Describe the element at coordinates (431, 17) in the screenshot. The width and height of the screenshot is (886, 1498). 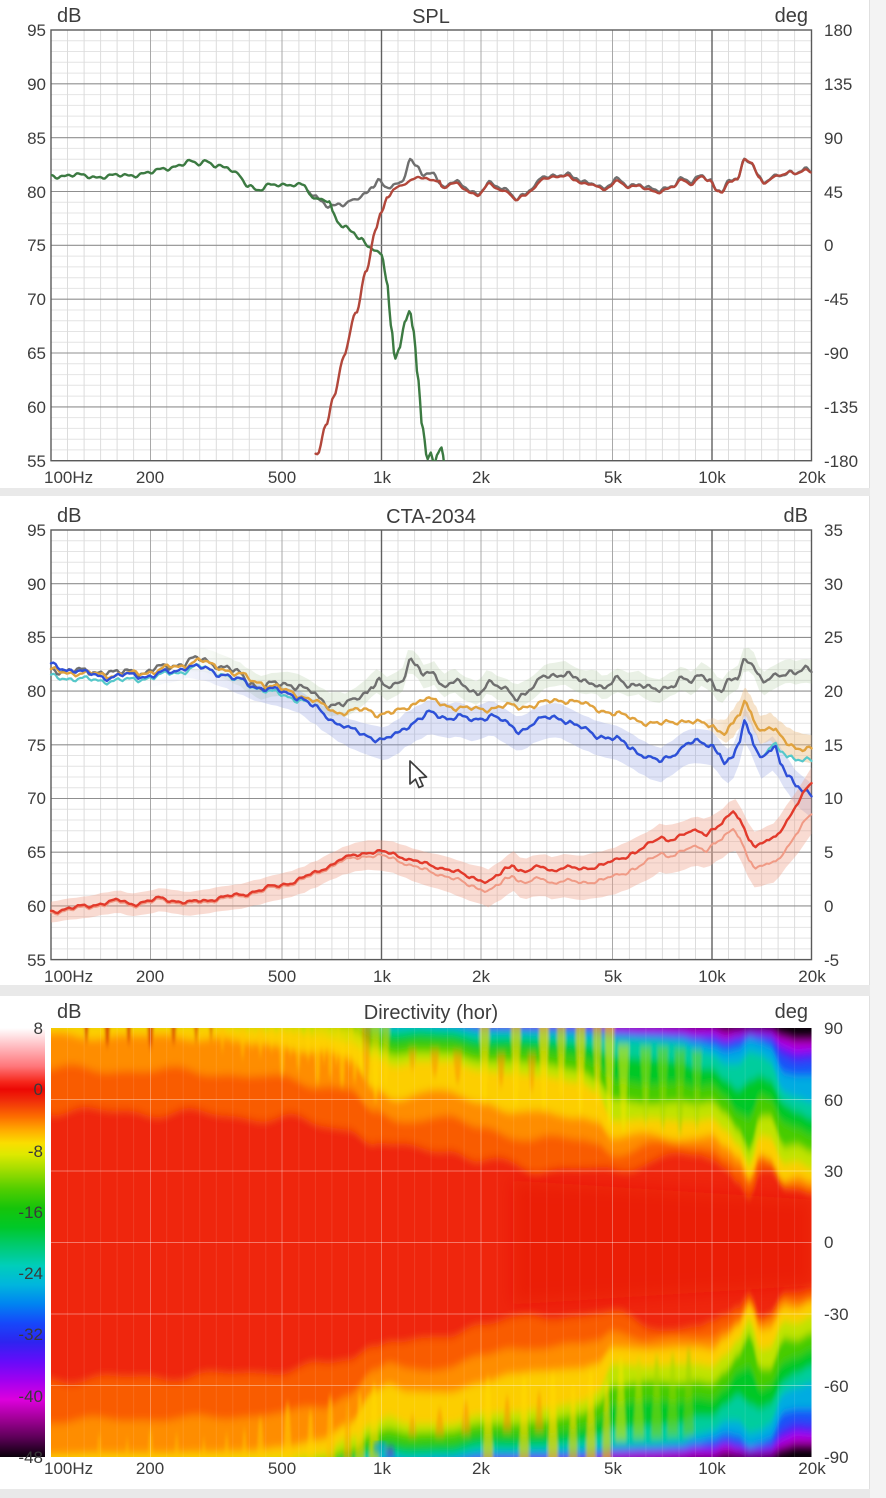
I see `svg-text: SPL` at that location.